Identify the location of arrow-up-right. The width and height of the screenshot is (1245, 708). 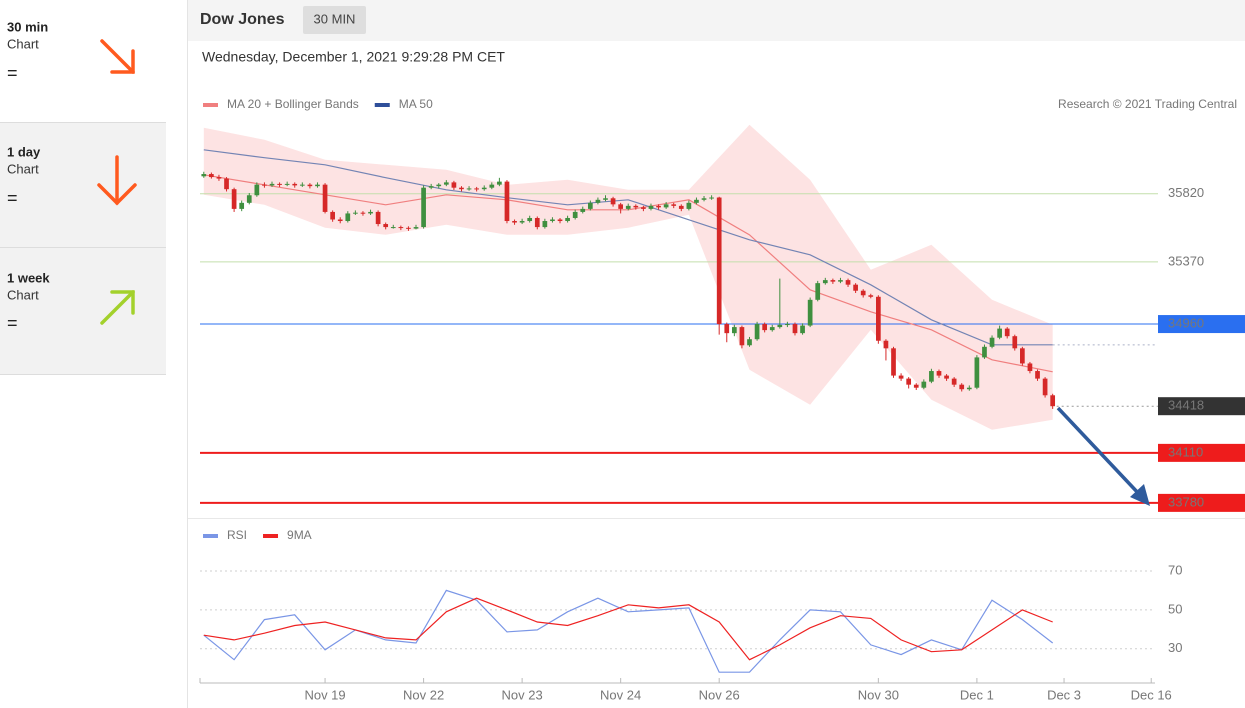
(117, 307).